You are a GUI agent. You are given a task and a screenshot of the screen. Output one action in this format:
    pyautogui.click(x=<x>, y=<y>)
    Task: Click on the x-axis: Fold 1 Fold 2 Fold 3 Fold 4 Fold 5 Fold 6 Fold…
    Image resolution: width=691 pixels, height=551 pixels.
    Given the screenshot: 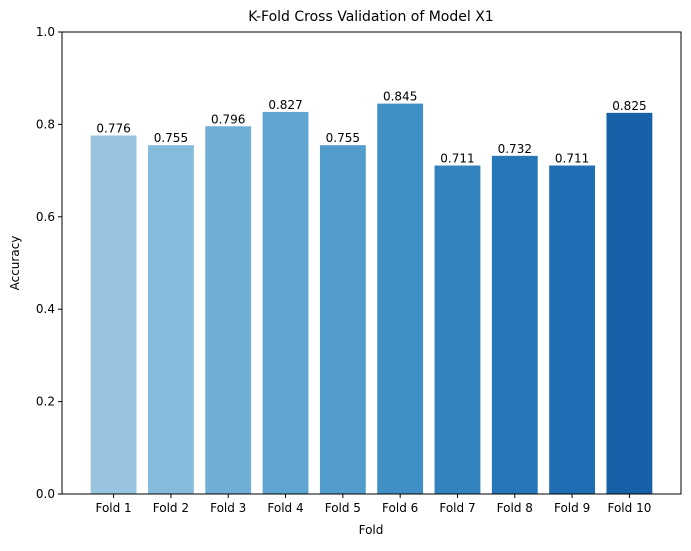 What is the action you would take?
    pyautogui.click(x=373, y=504)
    